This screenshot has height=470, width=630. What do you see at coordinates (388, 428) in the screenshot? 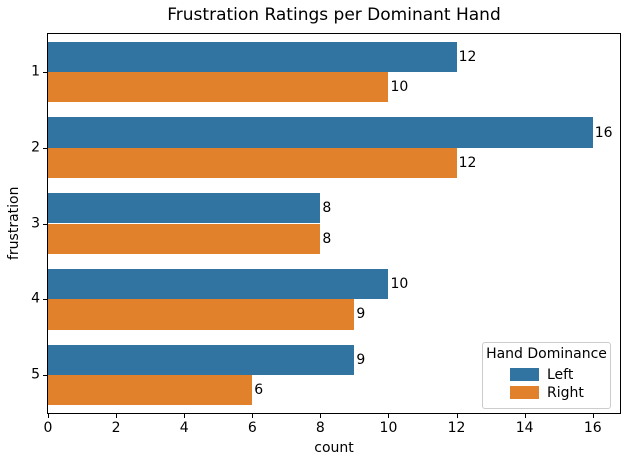
I see `x-tick-label: 10` at bounding box center [388, 428].